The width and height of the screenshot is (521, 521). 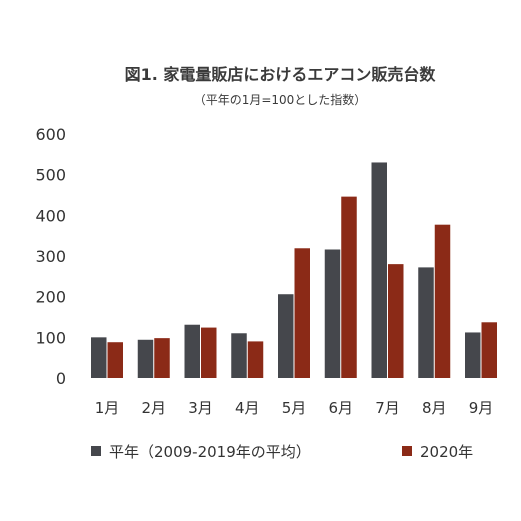 I want to click on y-tick-label: 100, so click(x=50, y=337).